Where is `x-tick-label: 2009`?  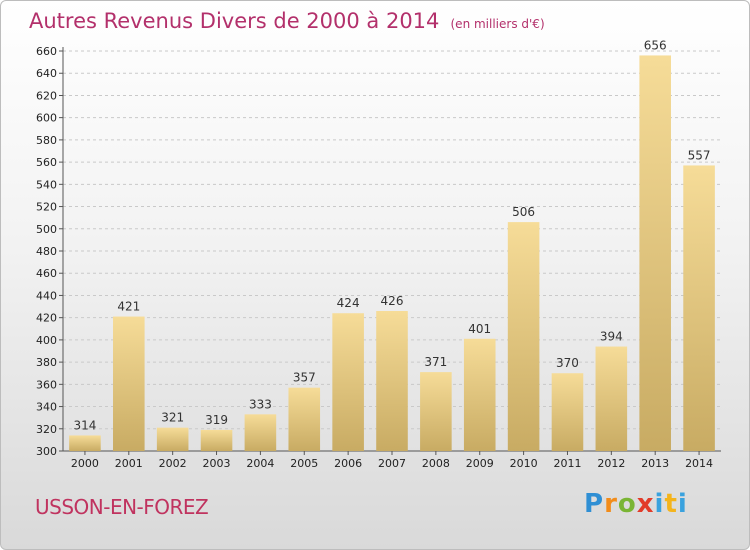
x-tick-label: 2009 is located at coordinates (480, 463).